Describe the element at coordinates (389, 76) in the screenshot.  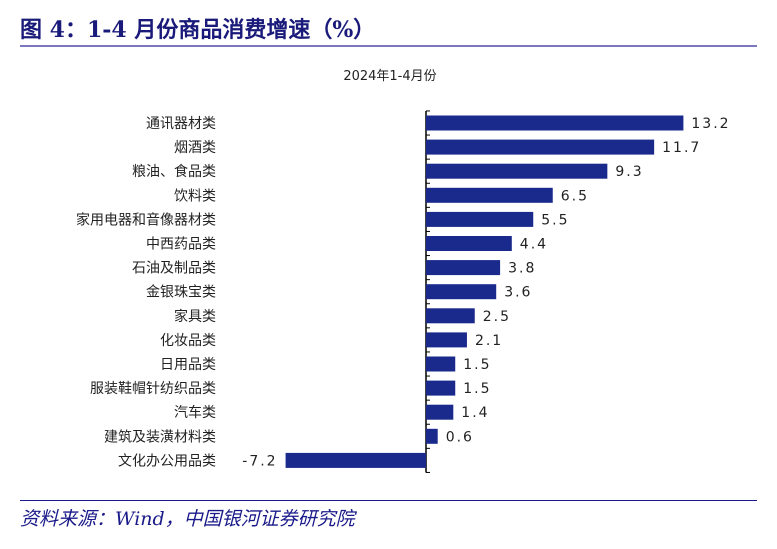
I see `chart-title: 2024年1-4月份` at that location.